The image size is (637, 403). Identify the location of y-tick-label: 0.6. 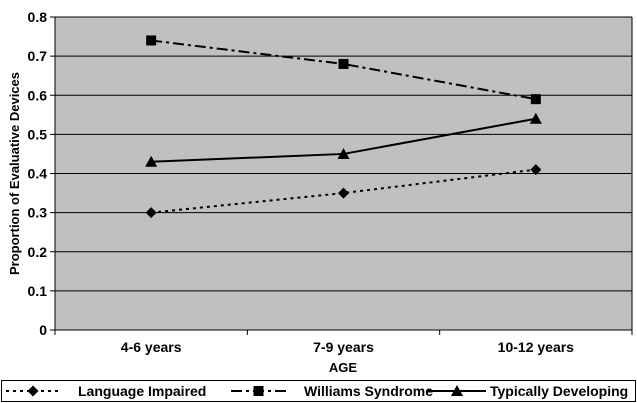
(38, 95).